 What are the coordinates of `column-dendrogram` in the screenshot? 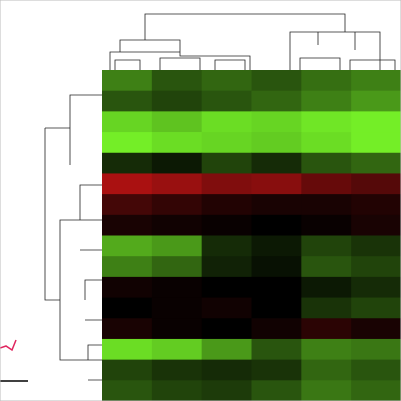 It's located at (252, 41).